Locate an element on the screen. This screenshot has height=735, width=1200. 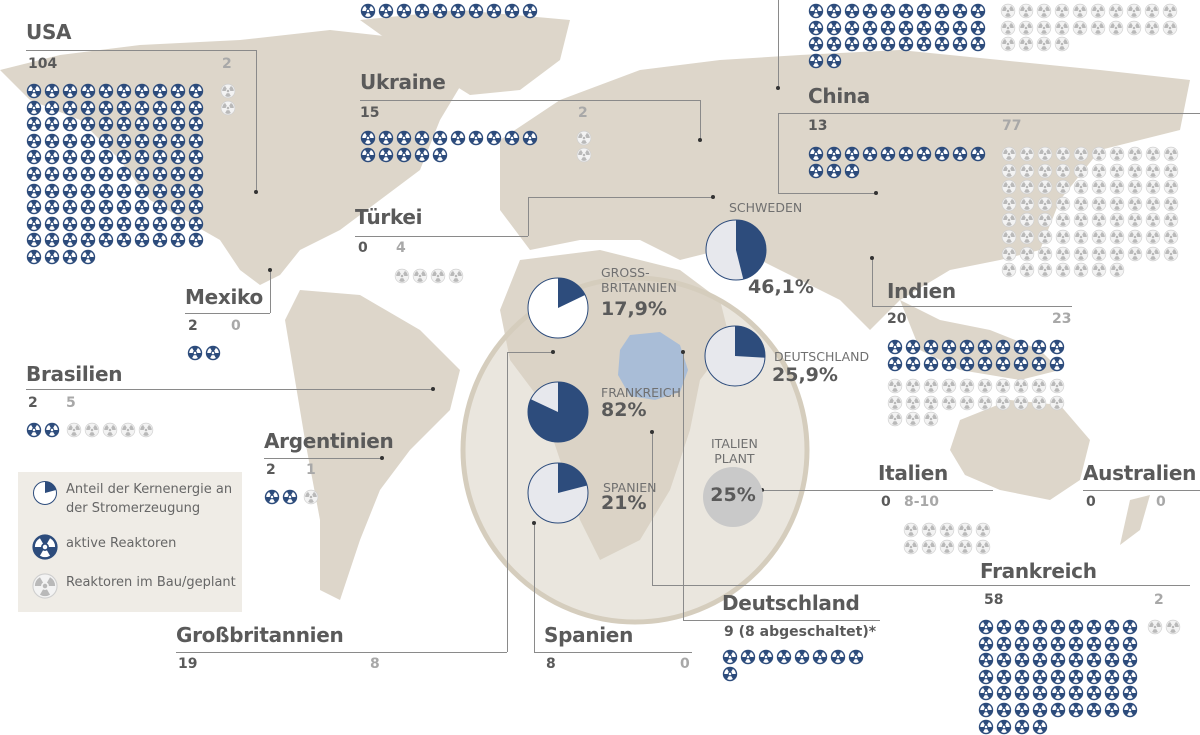
planned-count: 23 is located at coordinates (1062, 319).